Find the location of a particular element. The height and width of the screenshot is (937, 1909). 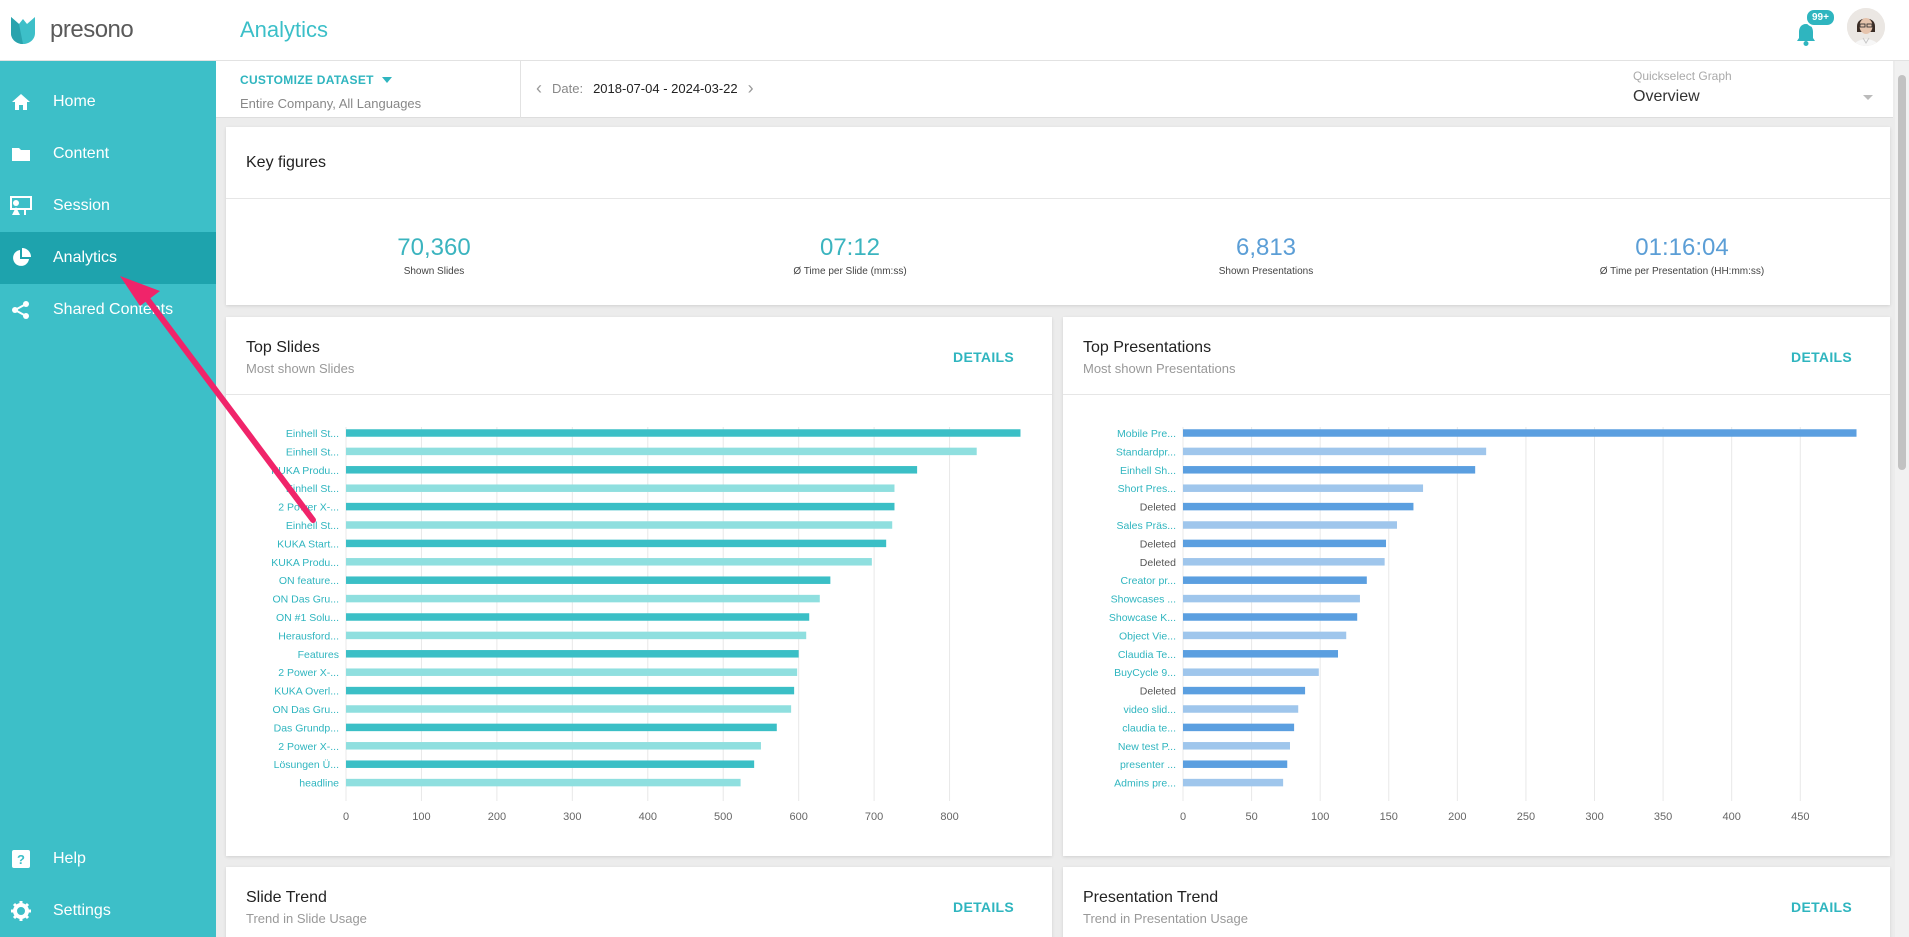

date-value: 2018-07-04 - 2024-03-22 is located at coordinates (665, 88).